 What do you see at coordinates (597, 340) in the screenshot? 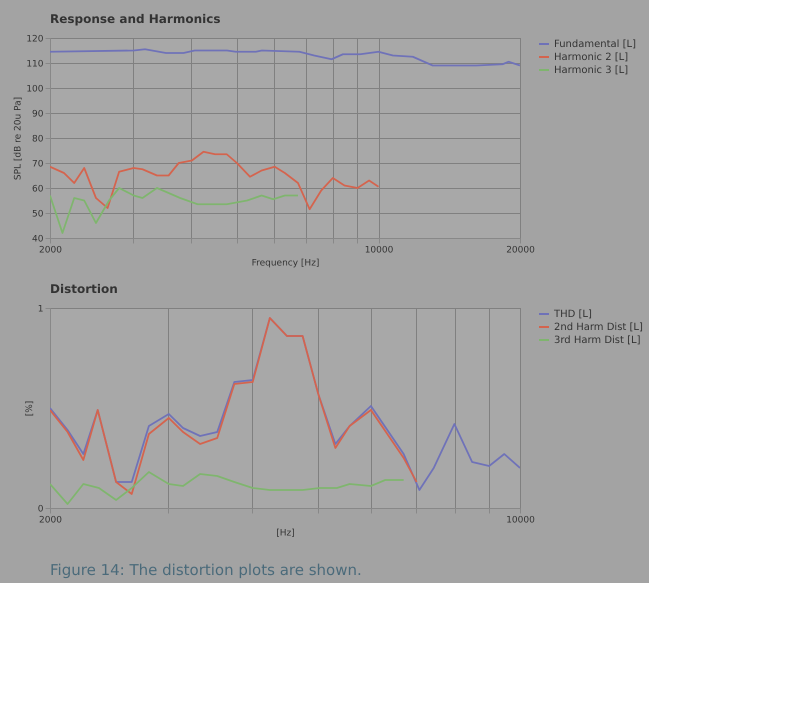
I see `legend-label: 3rd Harm Dist [L]` at bounding box center [597, 340].